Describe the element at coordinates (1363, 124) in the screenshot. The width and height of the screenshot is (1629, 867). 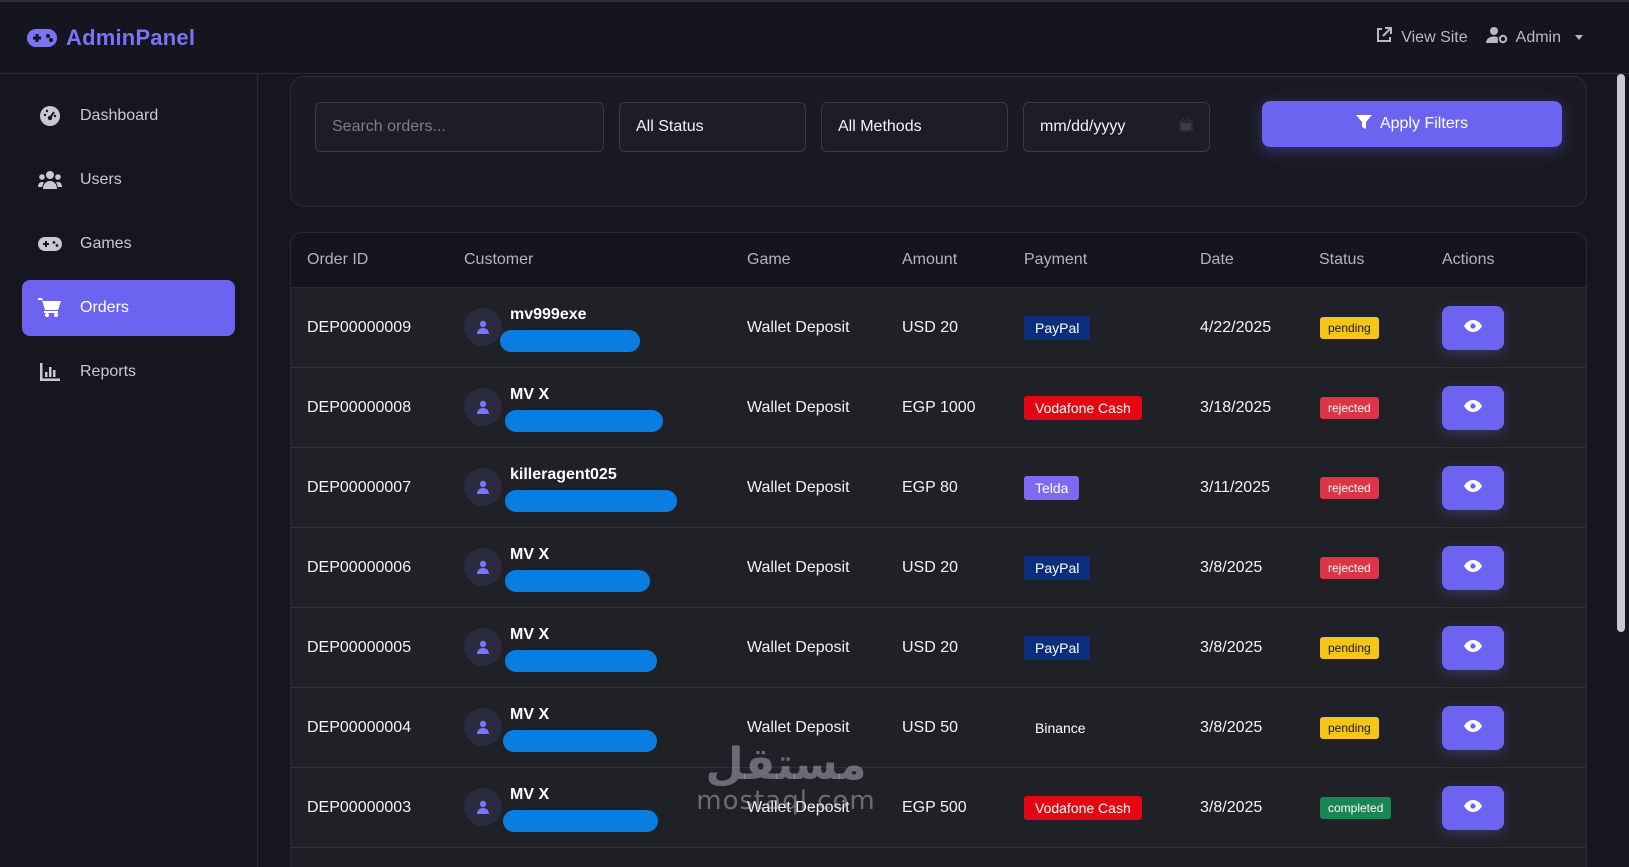
I see `filter-icon` at that location.